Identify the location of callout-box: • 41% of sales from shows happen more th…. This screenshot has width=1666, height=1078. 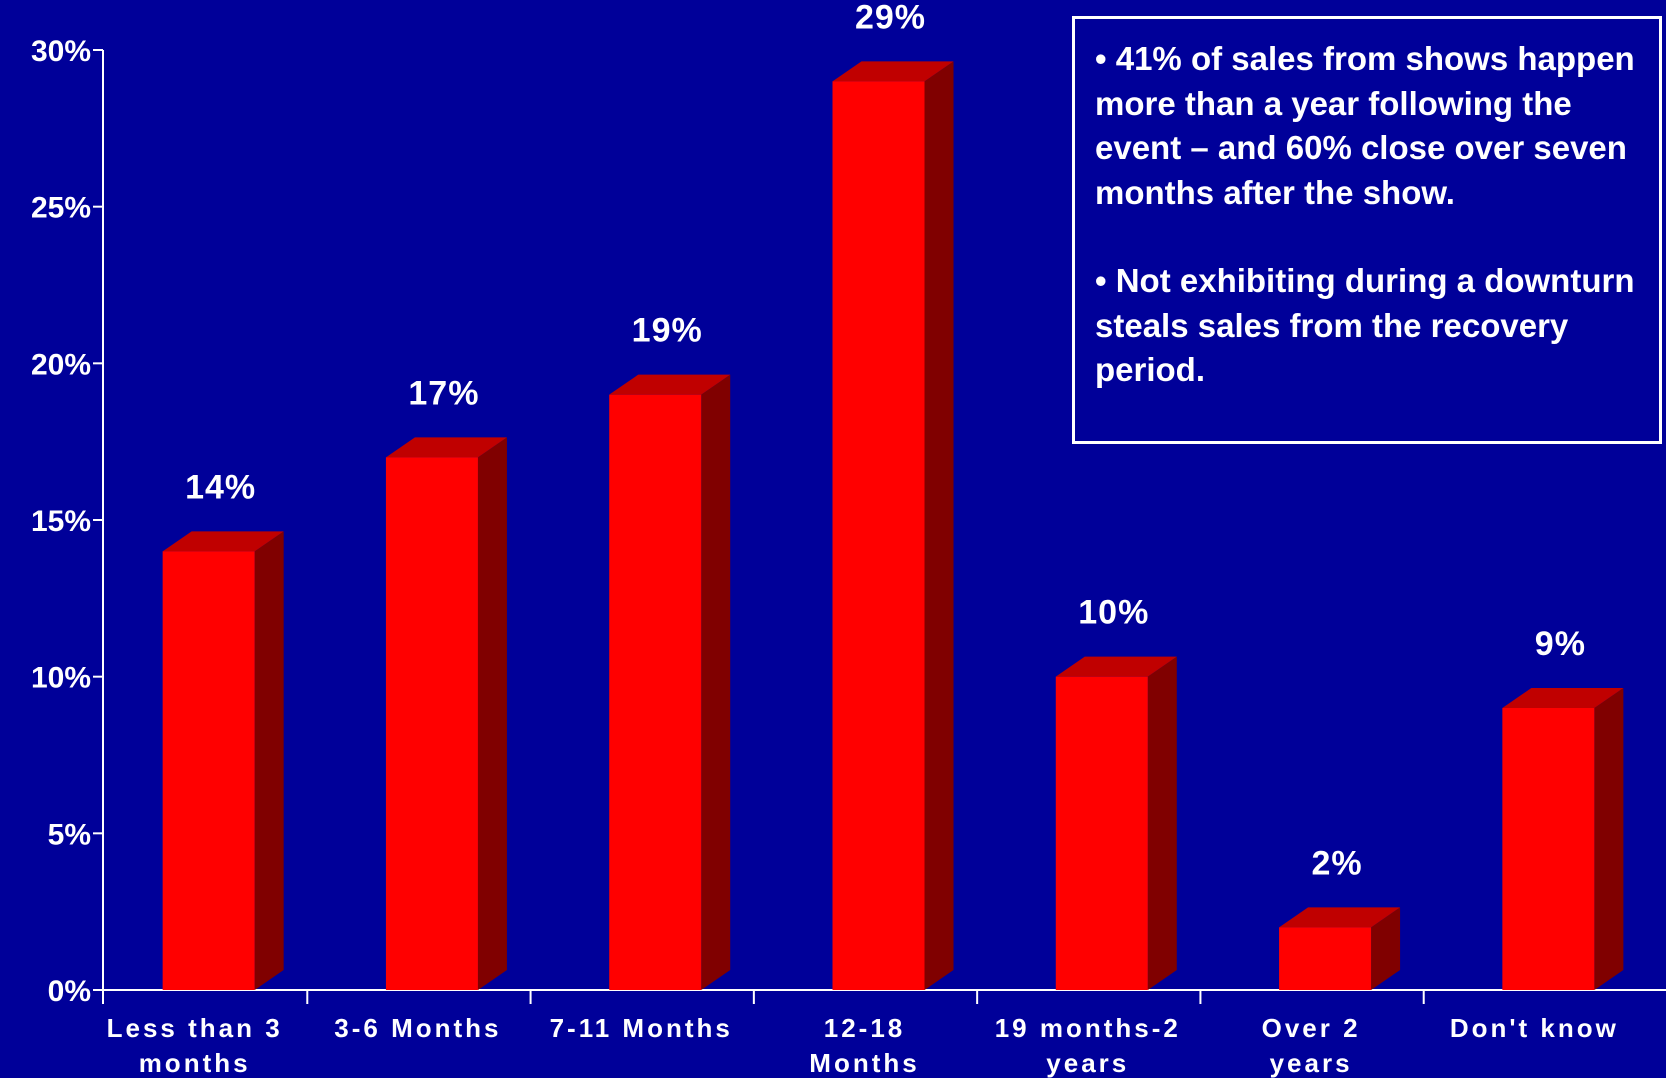
(1367, 230).